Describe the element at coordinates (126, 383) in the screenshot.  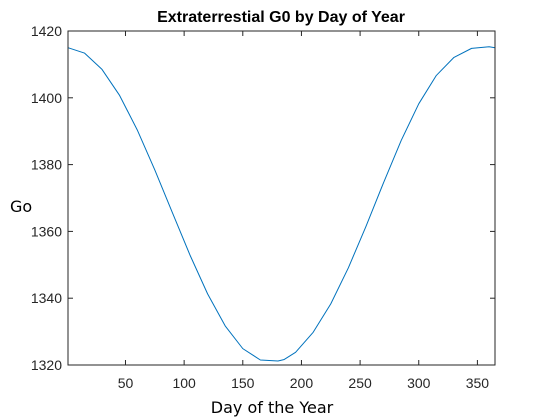
I see `x-tick-label-0: 50` at that location.